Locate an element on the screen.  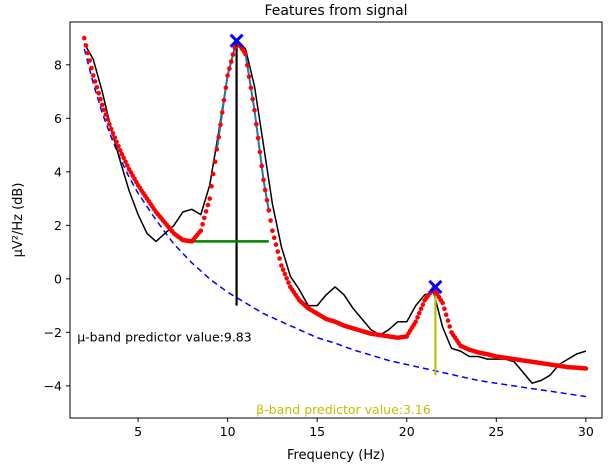
y-tick-label: 6 is located at coordinates (58, 118).